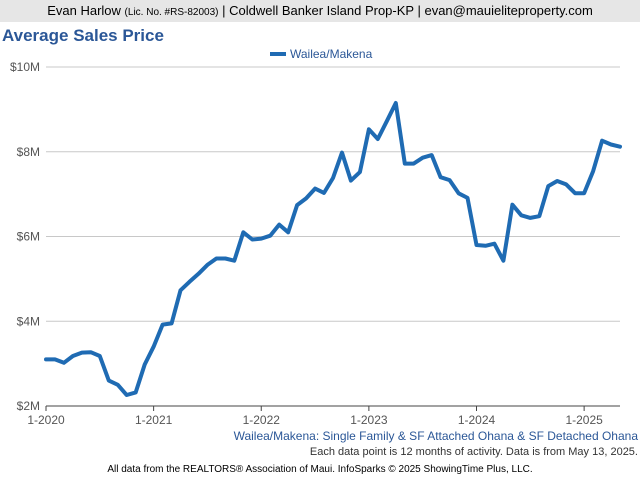 This screenshot has height=480, width=640. What do you see at coordinates (584, 420) in the screenshot?
I see `x-tick-label: 1-2025` at bounding box center [584, 420].